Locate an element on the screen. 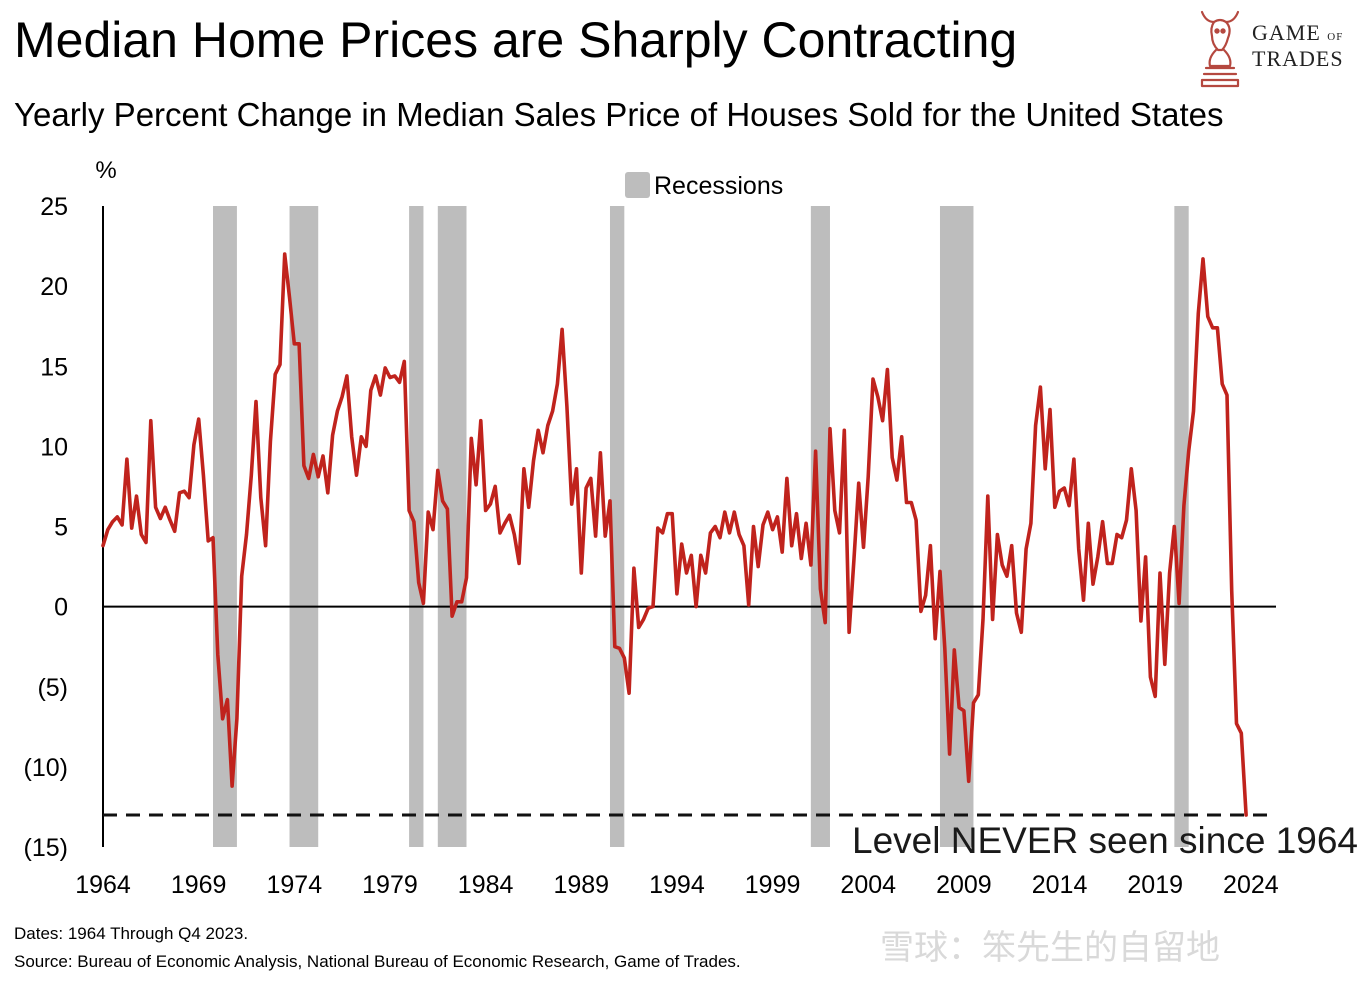  logo-word-of: OF is located at coordinates (1335, 37).